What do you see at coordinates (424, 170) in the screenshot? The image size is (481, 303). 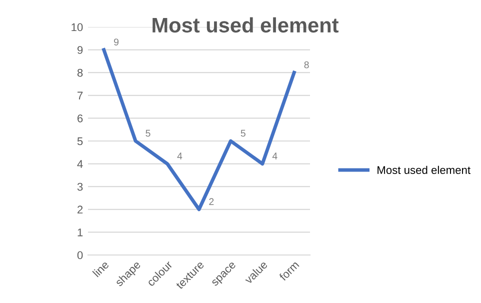 I see `legend-label: Most used element` at bounding box center [424, 170].